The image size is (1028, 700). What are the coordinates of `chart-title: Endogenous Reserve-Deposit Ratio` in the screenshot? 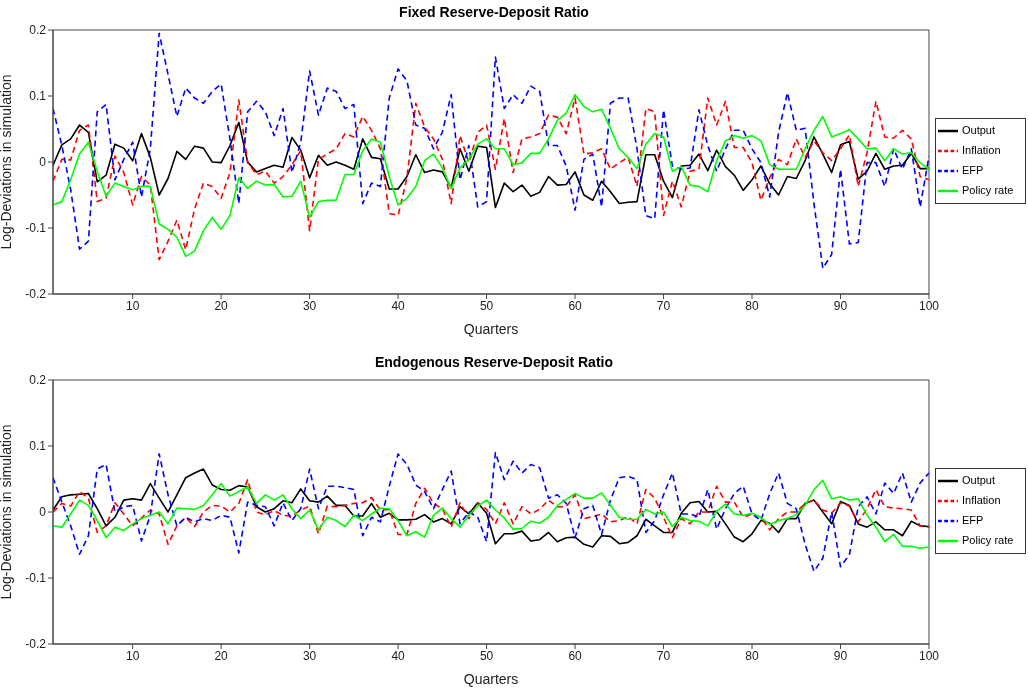 It's located at (493, 362).